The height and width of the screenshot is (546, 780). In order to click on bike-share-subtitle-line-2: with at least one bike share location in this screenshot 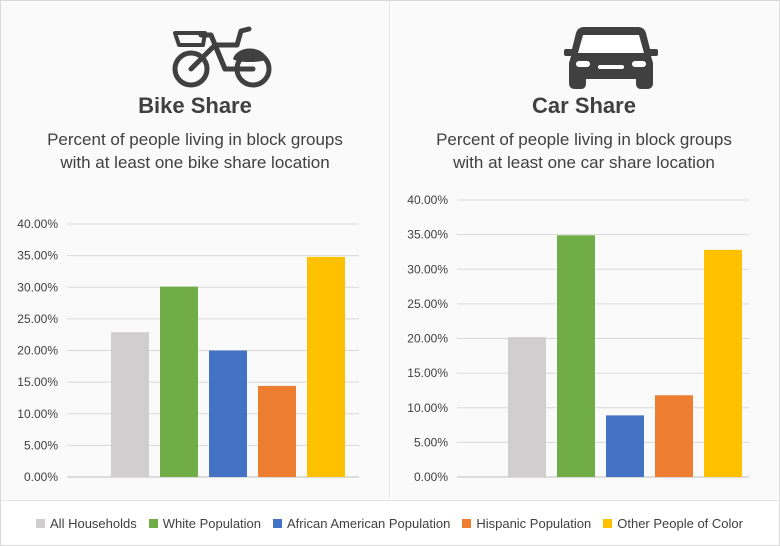, I will do `click(195, 162)`.